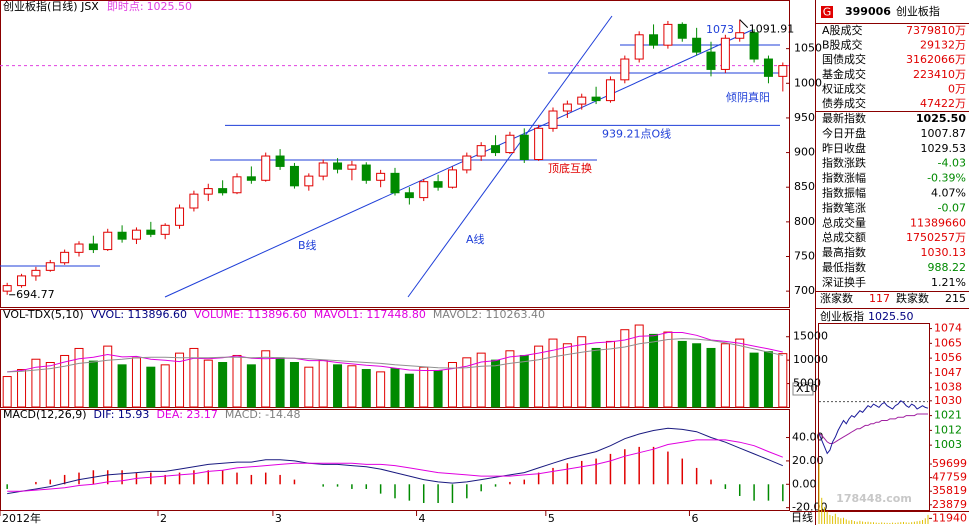  Describe the element at coordinates (827, 12) in the screenshot. I see `badge-box` at that location.